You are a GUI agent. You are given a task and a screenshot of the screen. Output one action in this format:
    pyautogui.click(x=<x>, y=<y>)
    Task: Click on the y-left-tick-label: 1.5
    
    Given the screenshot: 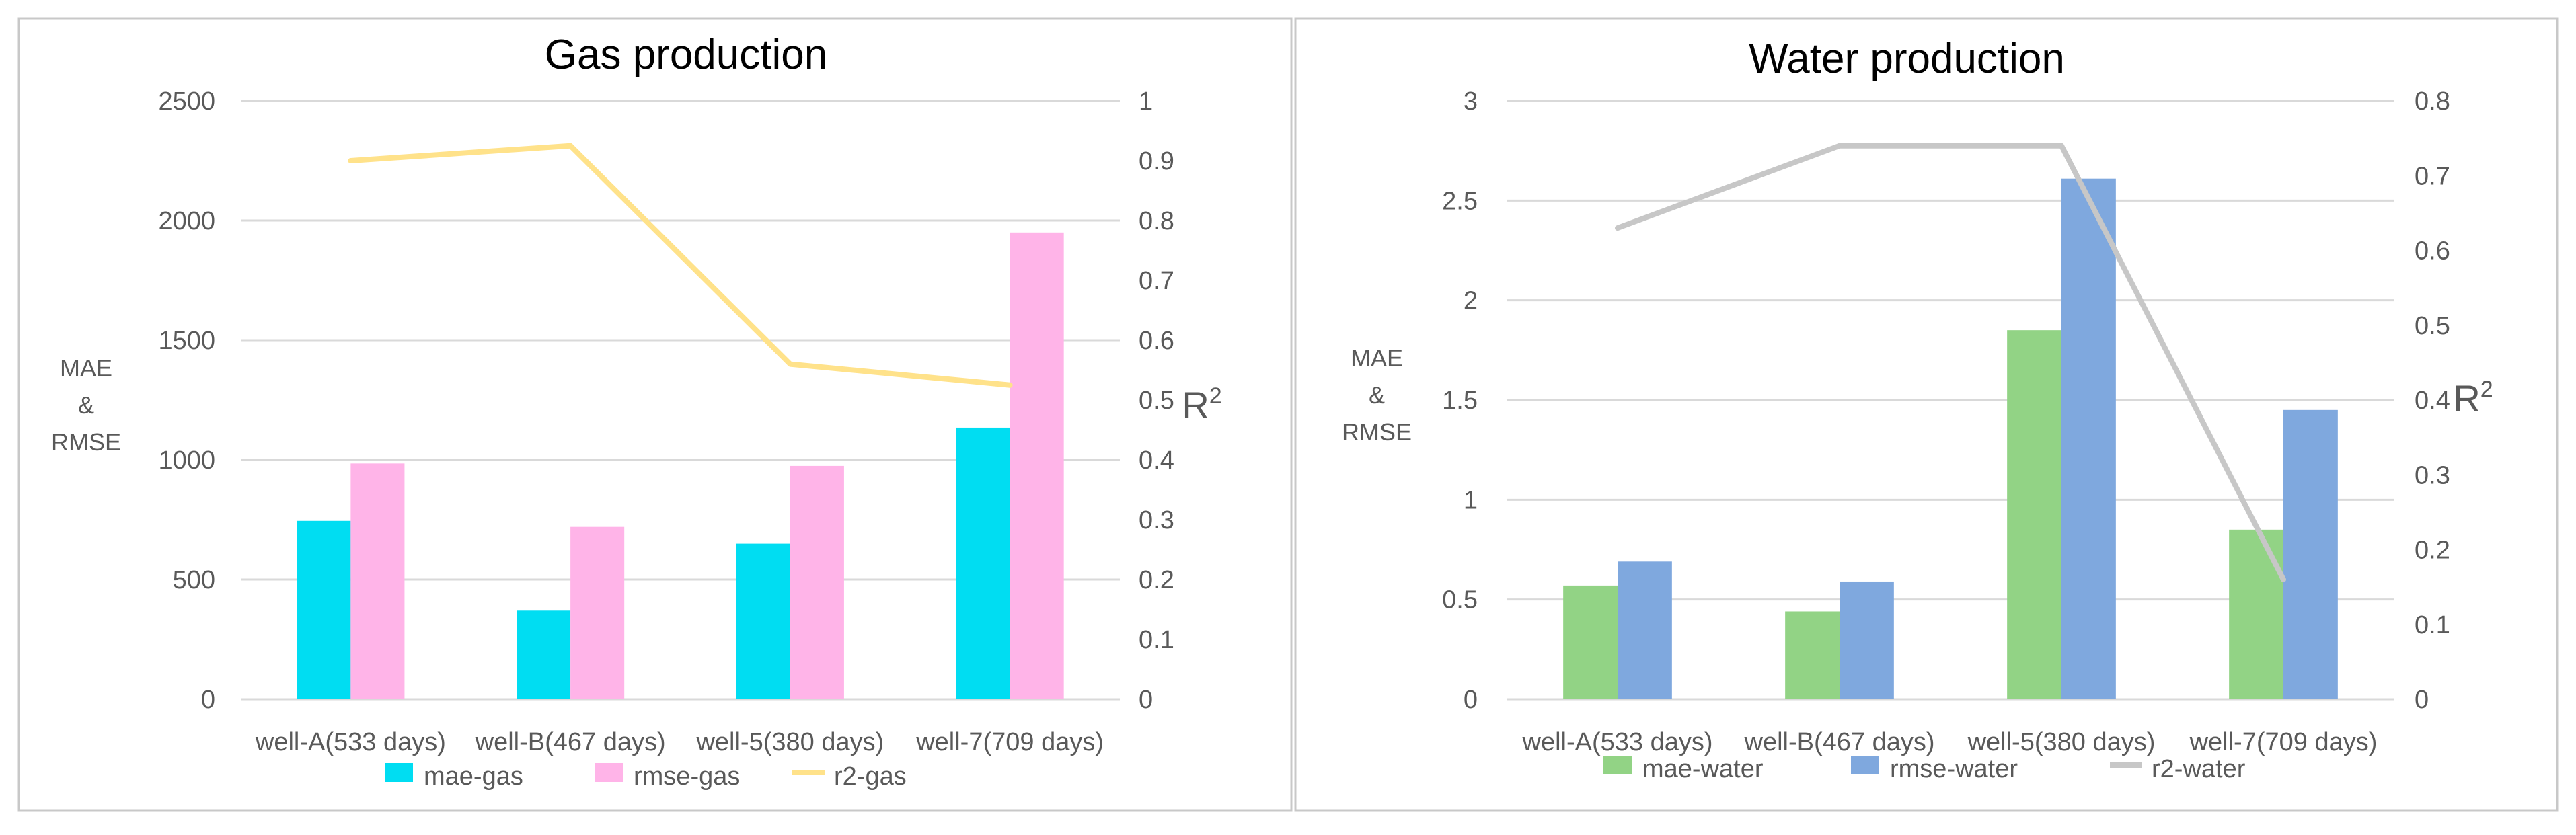 What is the action you would take?
    pyautogui.click(x=1460, y=401)
    